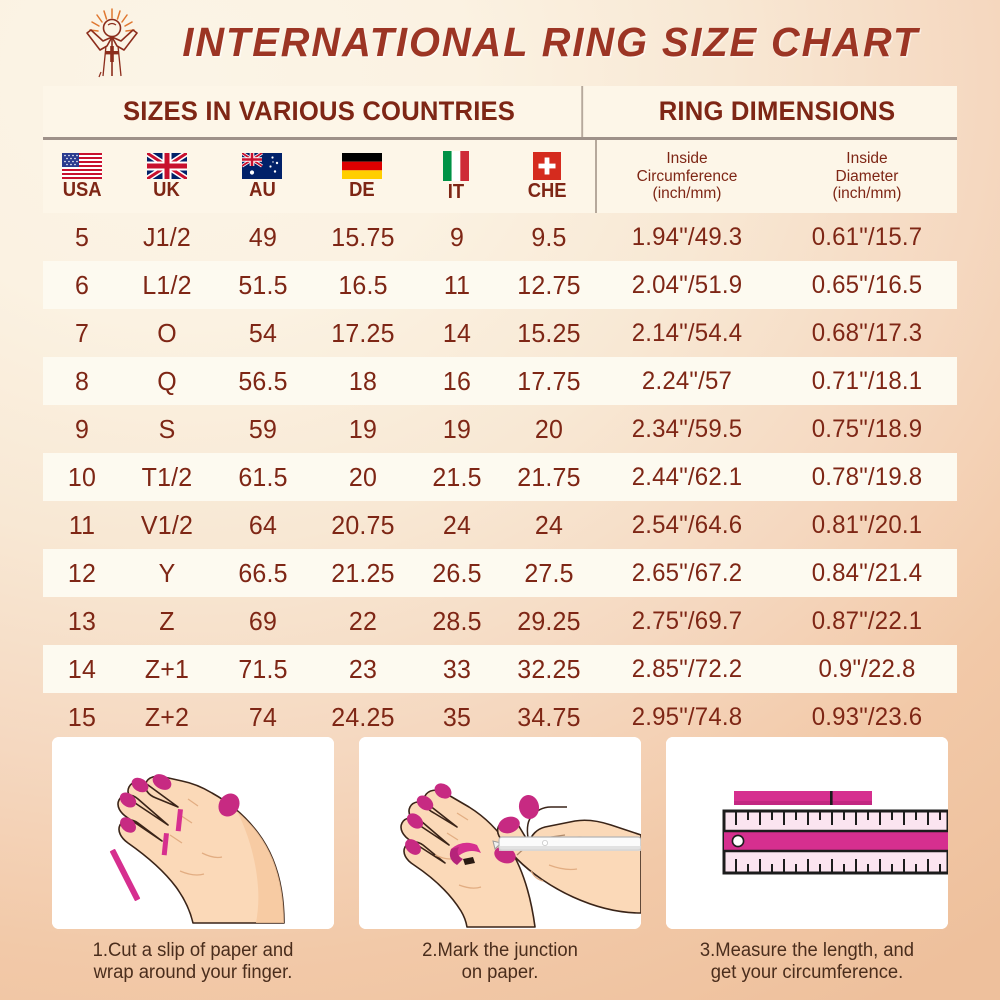 Image resolution: width=1000 pixels, height=1000 pixels. I want to click on cell-au: 64, so click(263, 524).